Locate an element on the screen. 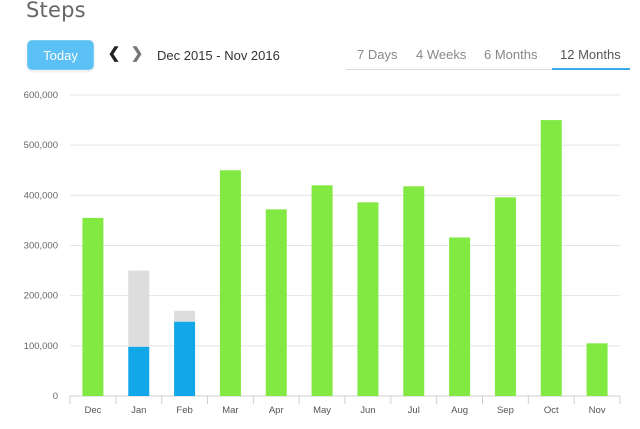 Image resolution: width=640 pixels, height=429 pixels. x-tick-label: Jan is located at coordinates (138, 410).